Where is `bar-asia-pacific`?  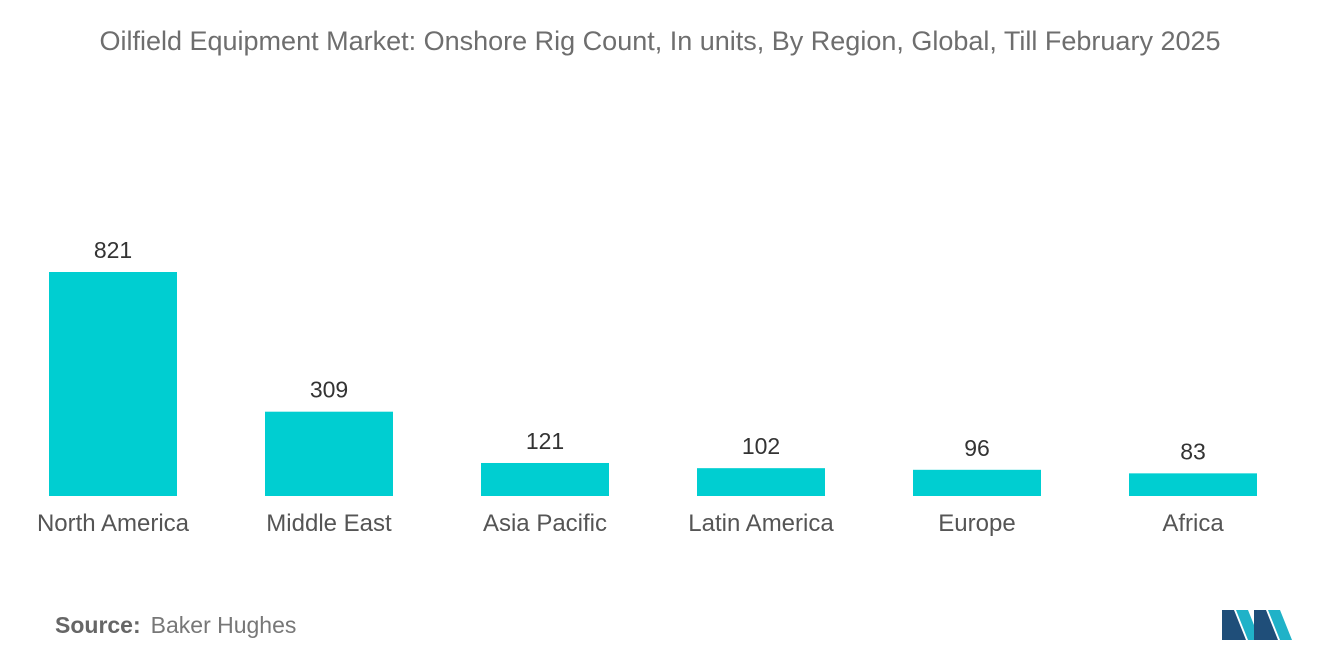
bar-asia-pacific is located at coordinates (545, 479).